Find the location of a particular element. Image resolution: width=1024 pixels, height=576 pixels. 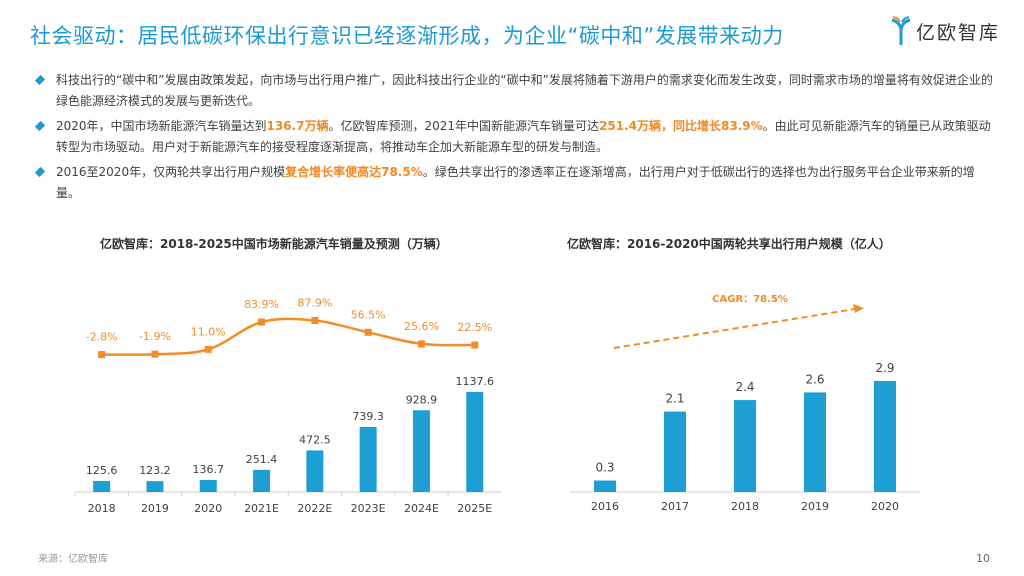

bar-label: 251.4 is located at coordinates (262, 459).